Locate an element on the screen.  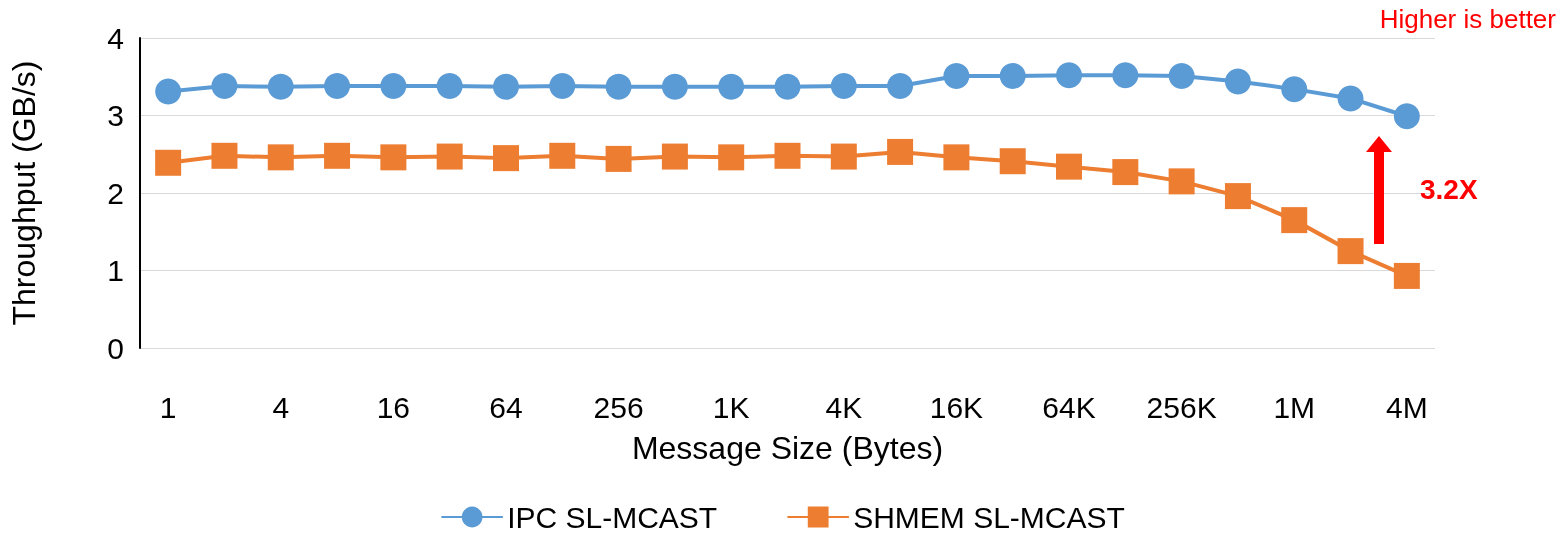
x-tick-label: 256K is located at coordinates (1181, 407).